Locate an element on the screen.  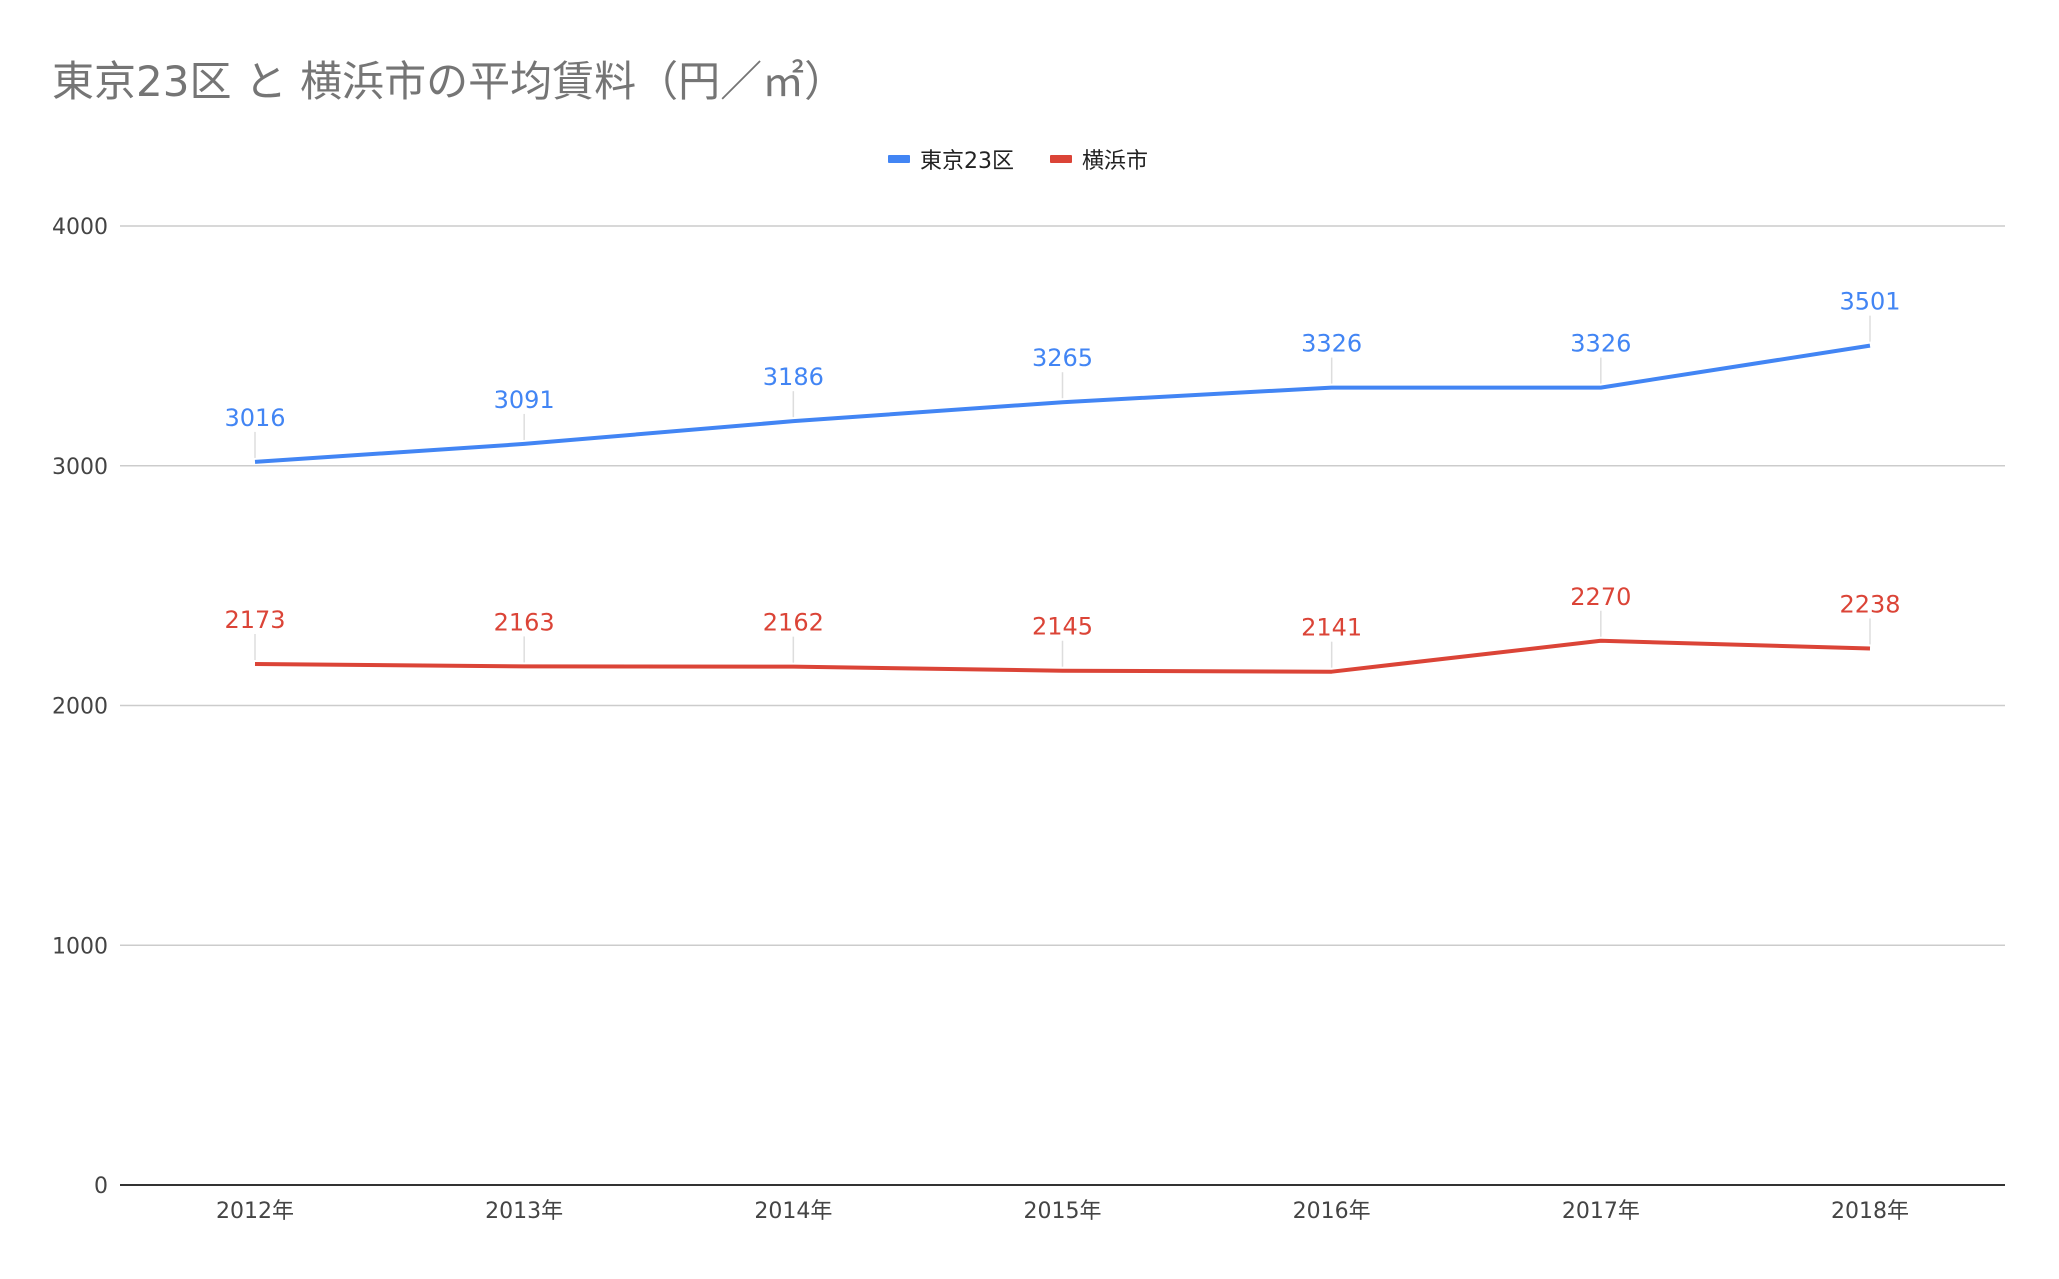
y-tick-label: 3000 is located at coordinates (80, 467).